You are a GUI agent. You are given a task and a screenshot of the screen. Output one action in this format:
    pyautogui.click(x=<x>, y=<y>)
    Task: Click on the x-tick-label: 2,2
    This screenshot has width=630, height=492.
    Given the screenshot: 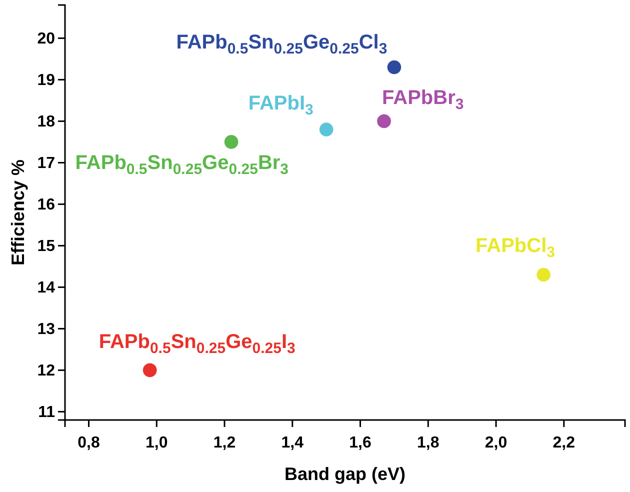 What is the action you would take?
    pyautogui.click(x=564, y=443)
    